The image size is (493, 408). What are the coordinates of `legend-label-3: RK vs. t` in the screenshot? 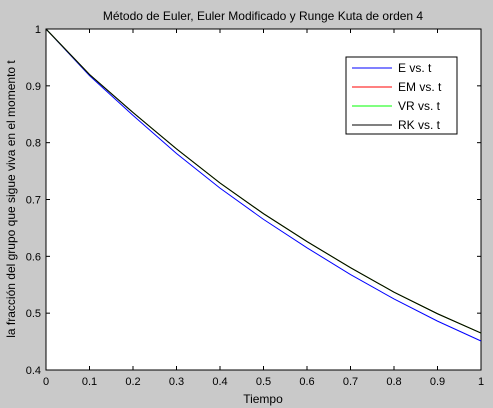 It's located at (419, 125).